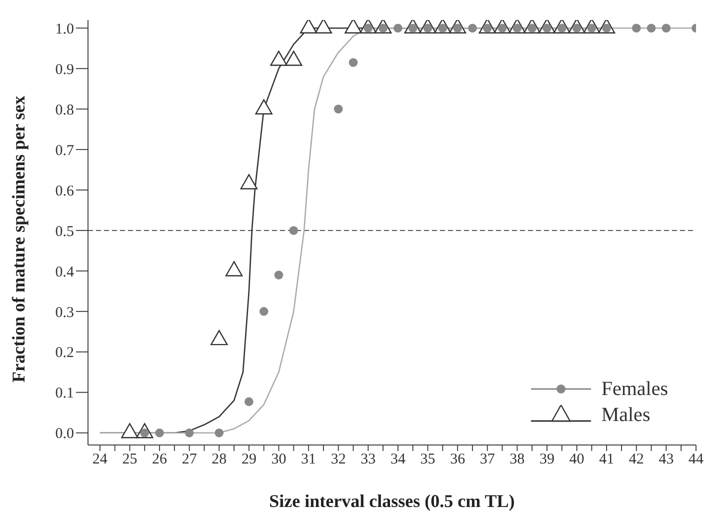 The width and height of the screenshot is (707, 531). What do you see at coordinates (64, 150) in the screenshot?
I see `y-tick-label: 0.7` at bounding box center [64, 150].